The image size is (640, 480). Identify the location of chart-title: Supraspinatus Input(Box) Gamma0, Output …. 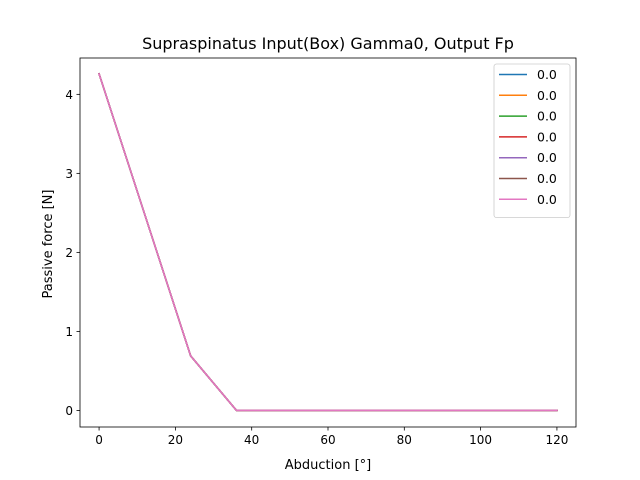
(328, 43).